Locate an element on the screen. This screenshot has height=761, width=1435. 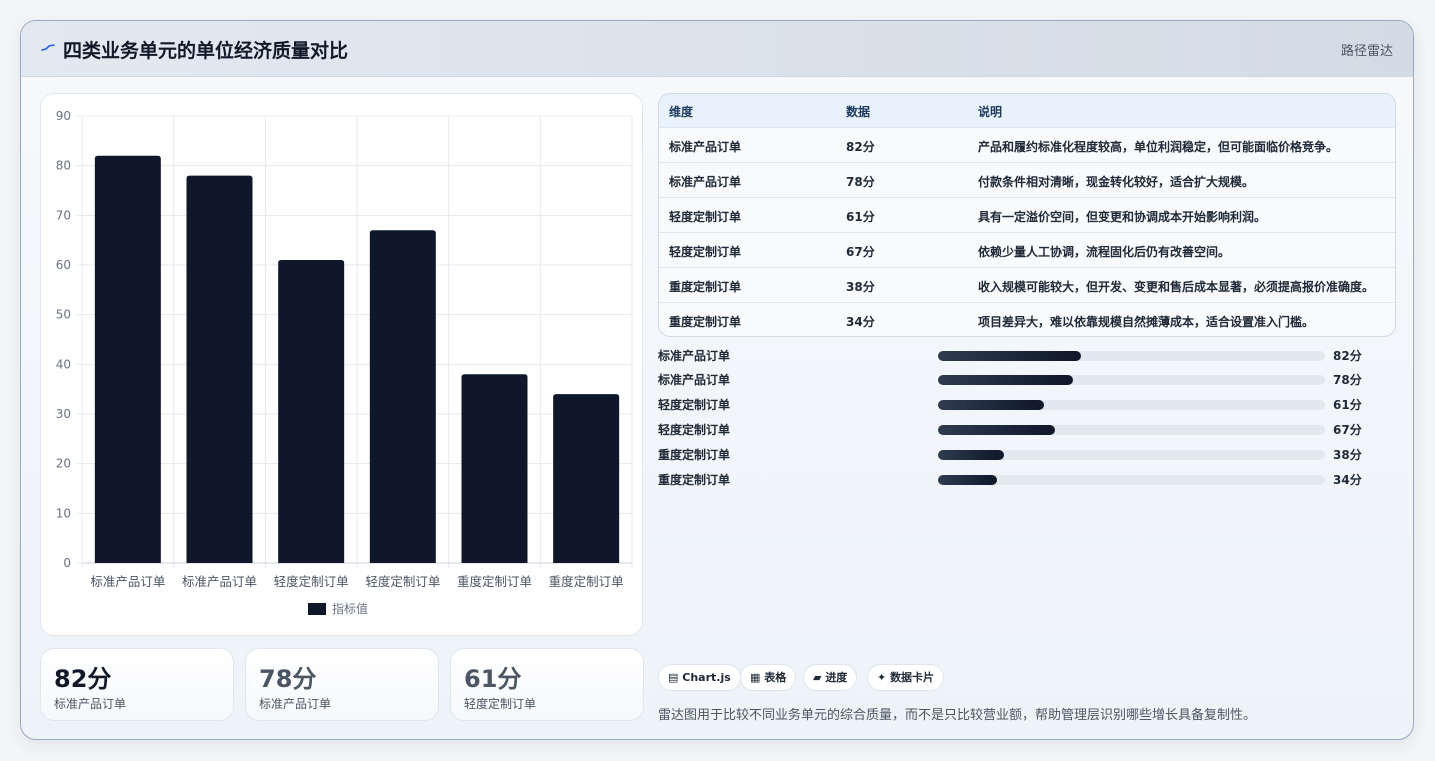
stat-value: 82分 is located at coordinates (83, 679).